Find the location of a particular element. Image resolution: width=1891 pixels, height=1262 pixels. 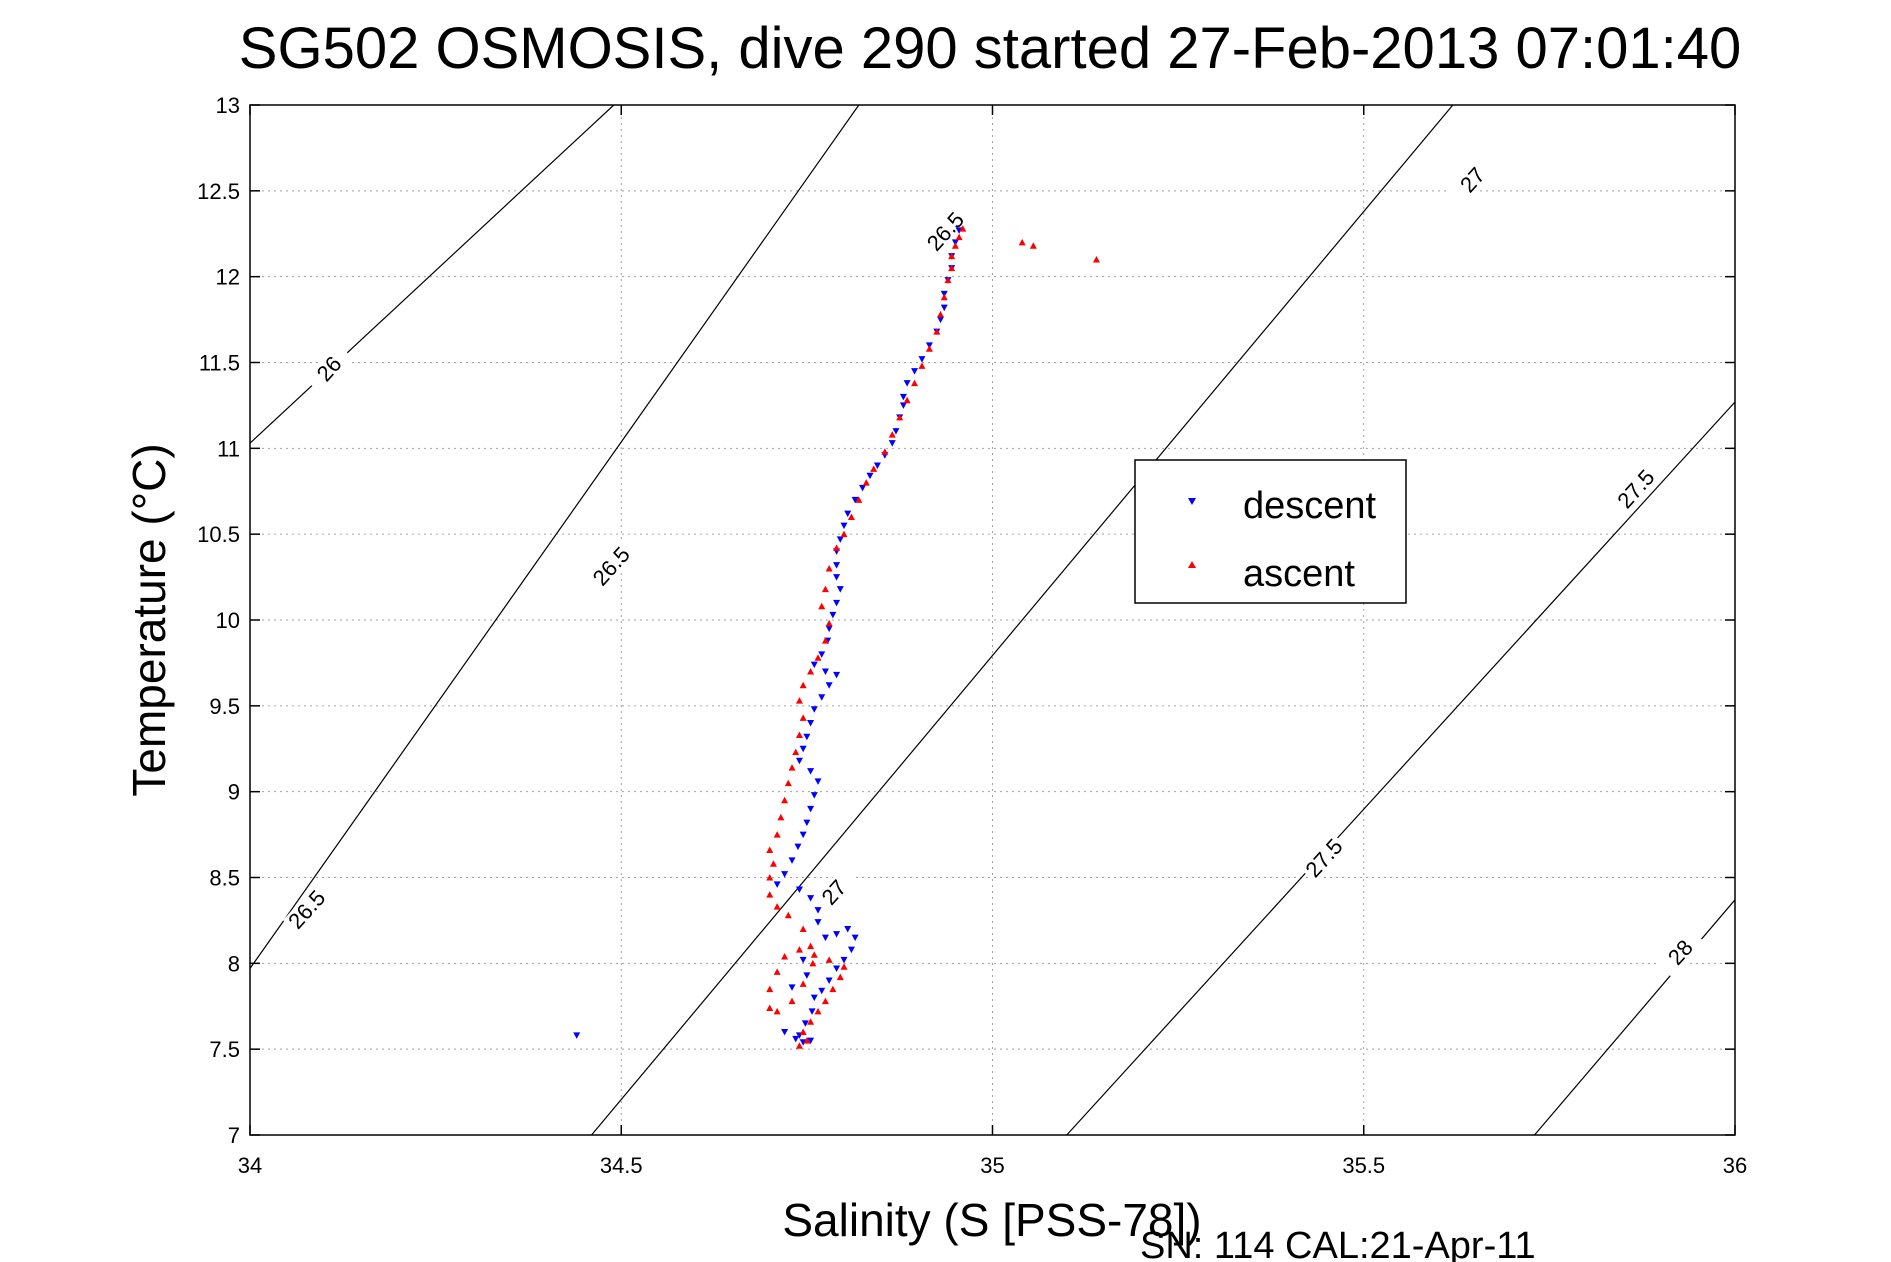

serial-calibration-label: SN: 114 CAL:21-Apr-11 is located at coordinates (1338, 1243).